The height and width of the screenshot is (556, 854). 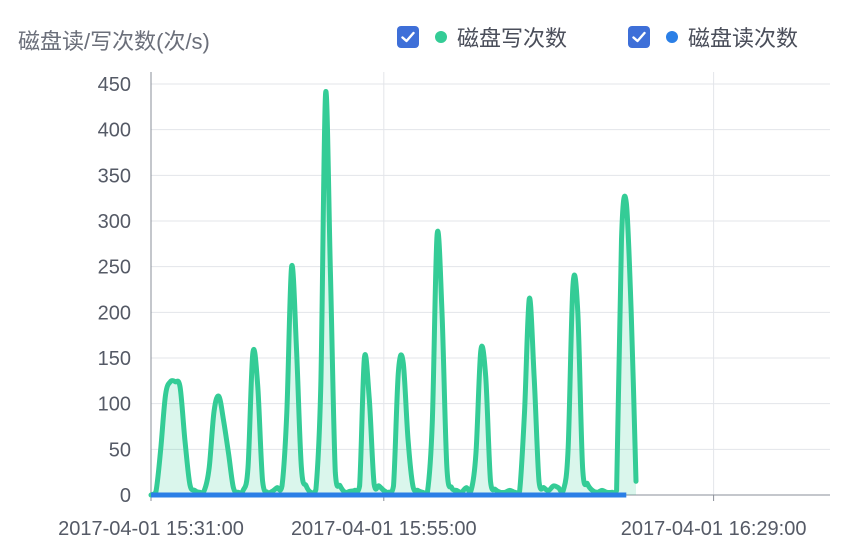 I want to click on legend-dot-read, so click(x=672, y=37).